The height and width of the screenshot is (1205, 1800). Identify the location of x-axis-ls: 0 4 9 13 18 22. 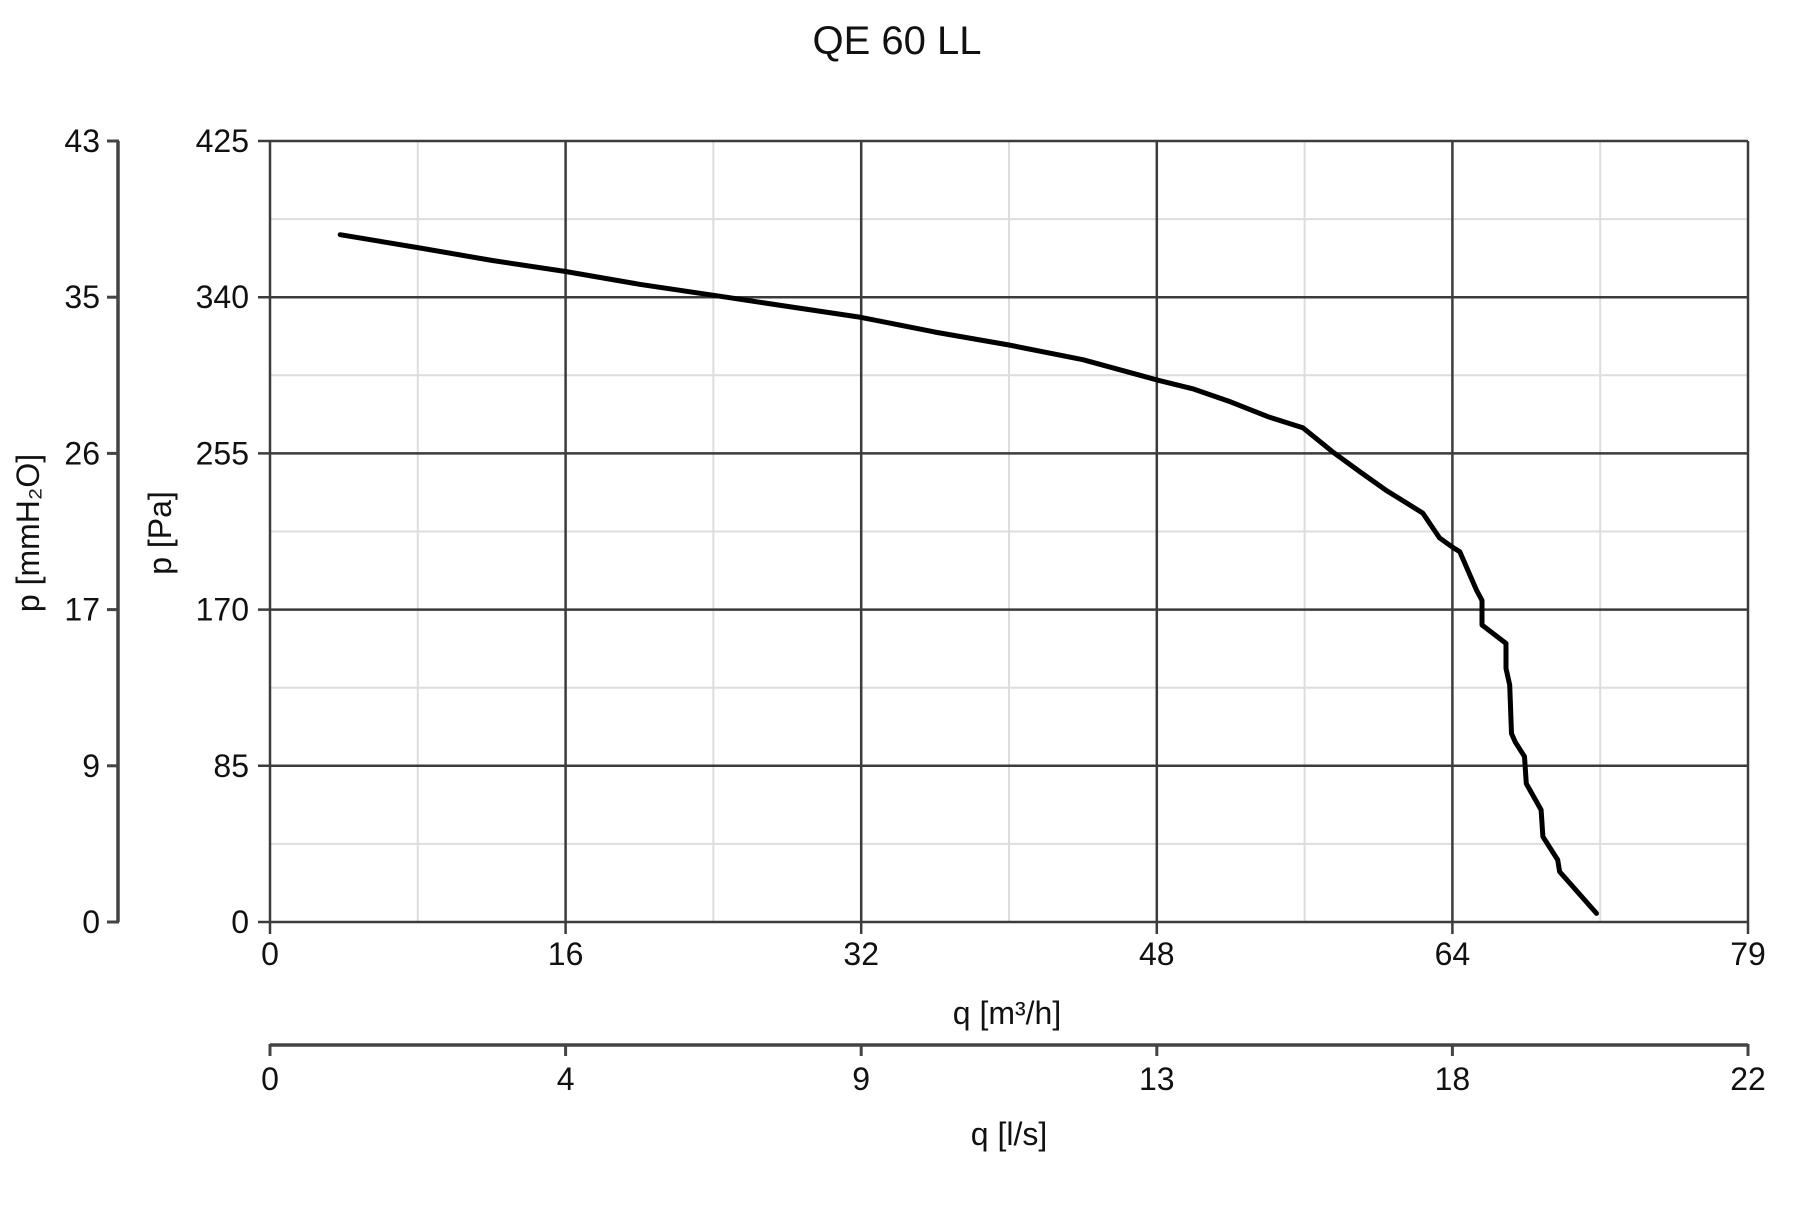
(1013, 1070).